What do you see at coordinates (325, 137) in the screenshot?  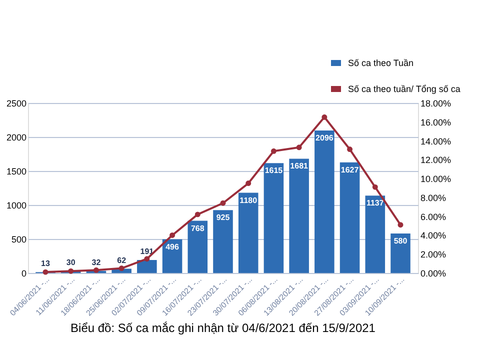 I see `data-label: 2096` at bounding box center [325, 137].